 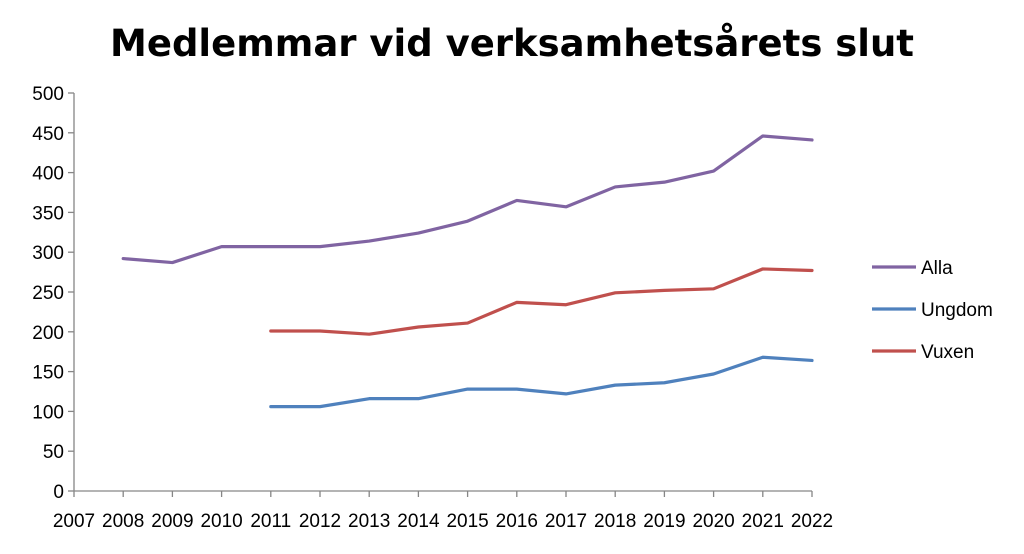 I want to click on y-tick-label: 500, so click(x=48, y=94).